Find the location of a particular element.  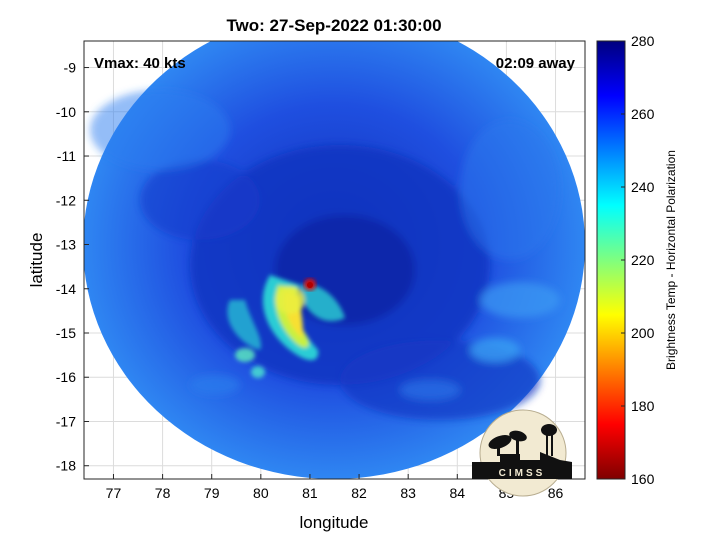

x-tick-label: 80 is located at coordinates (261, 493).